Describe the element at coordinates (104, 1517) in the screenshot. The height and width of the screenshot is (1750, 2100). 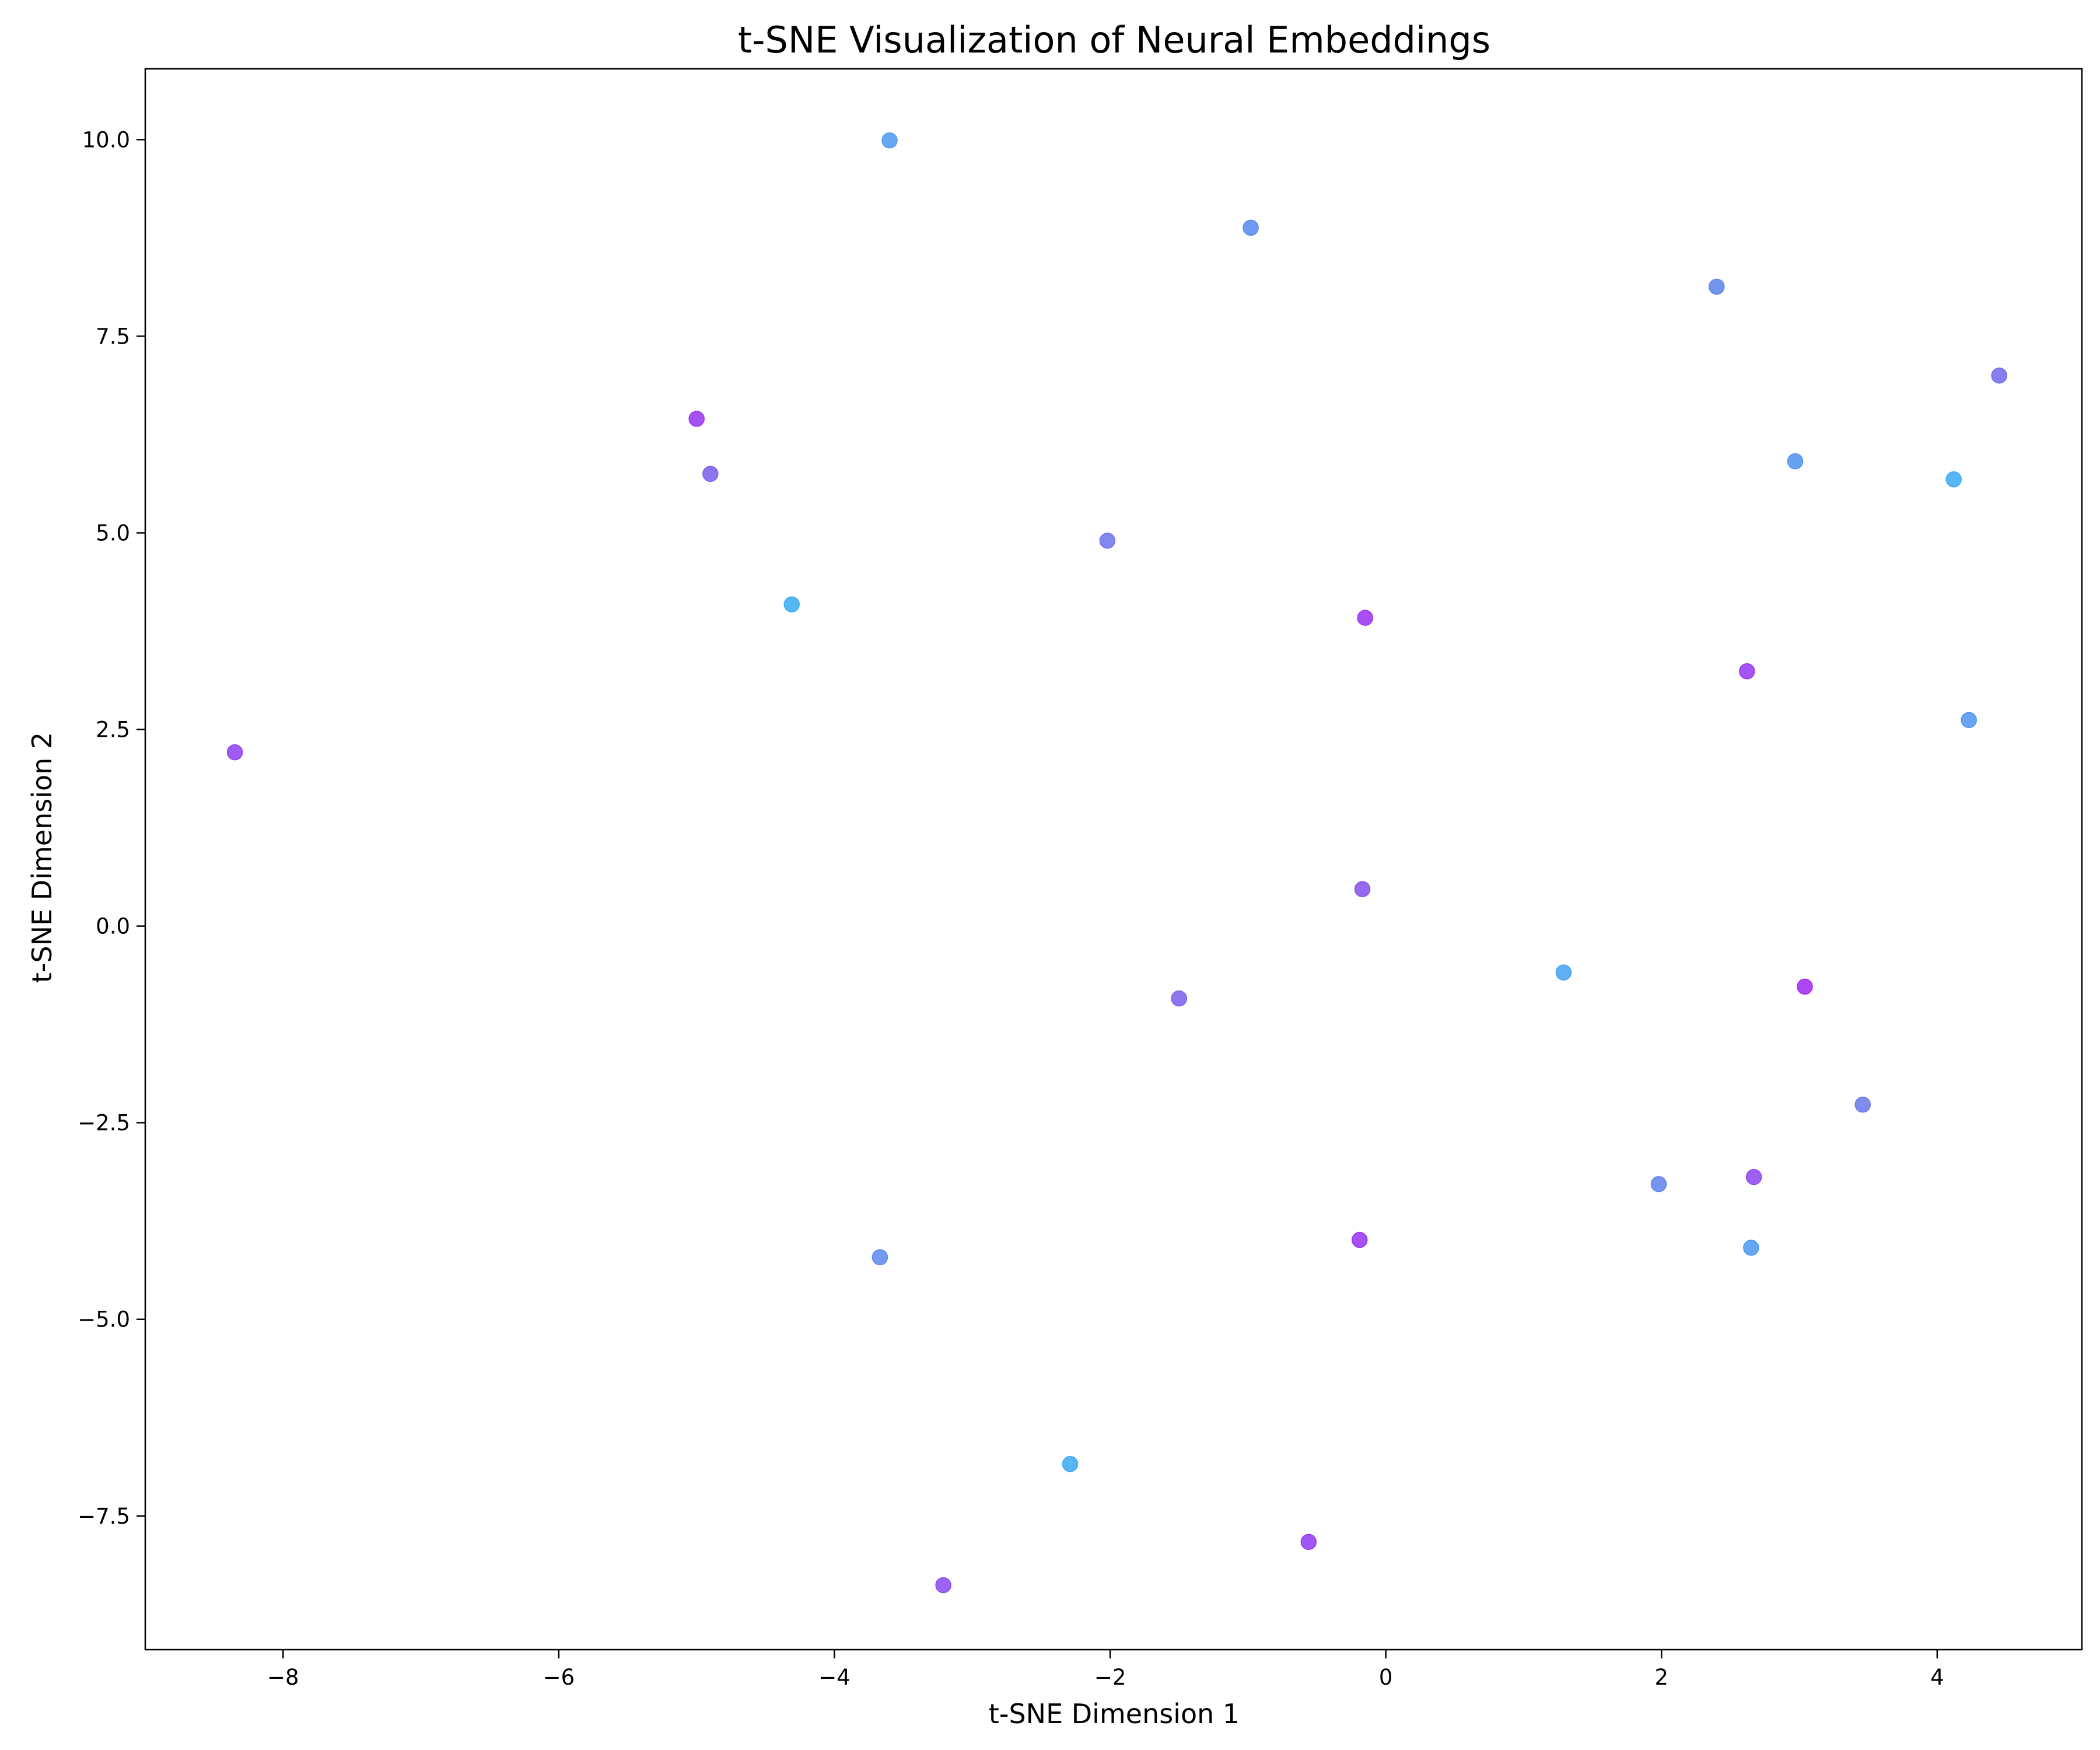
I see `y-tick-label: −7.5` at that location.